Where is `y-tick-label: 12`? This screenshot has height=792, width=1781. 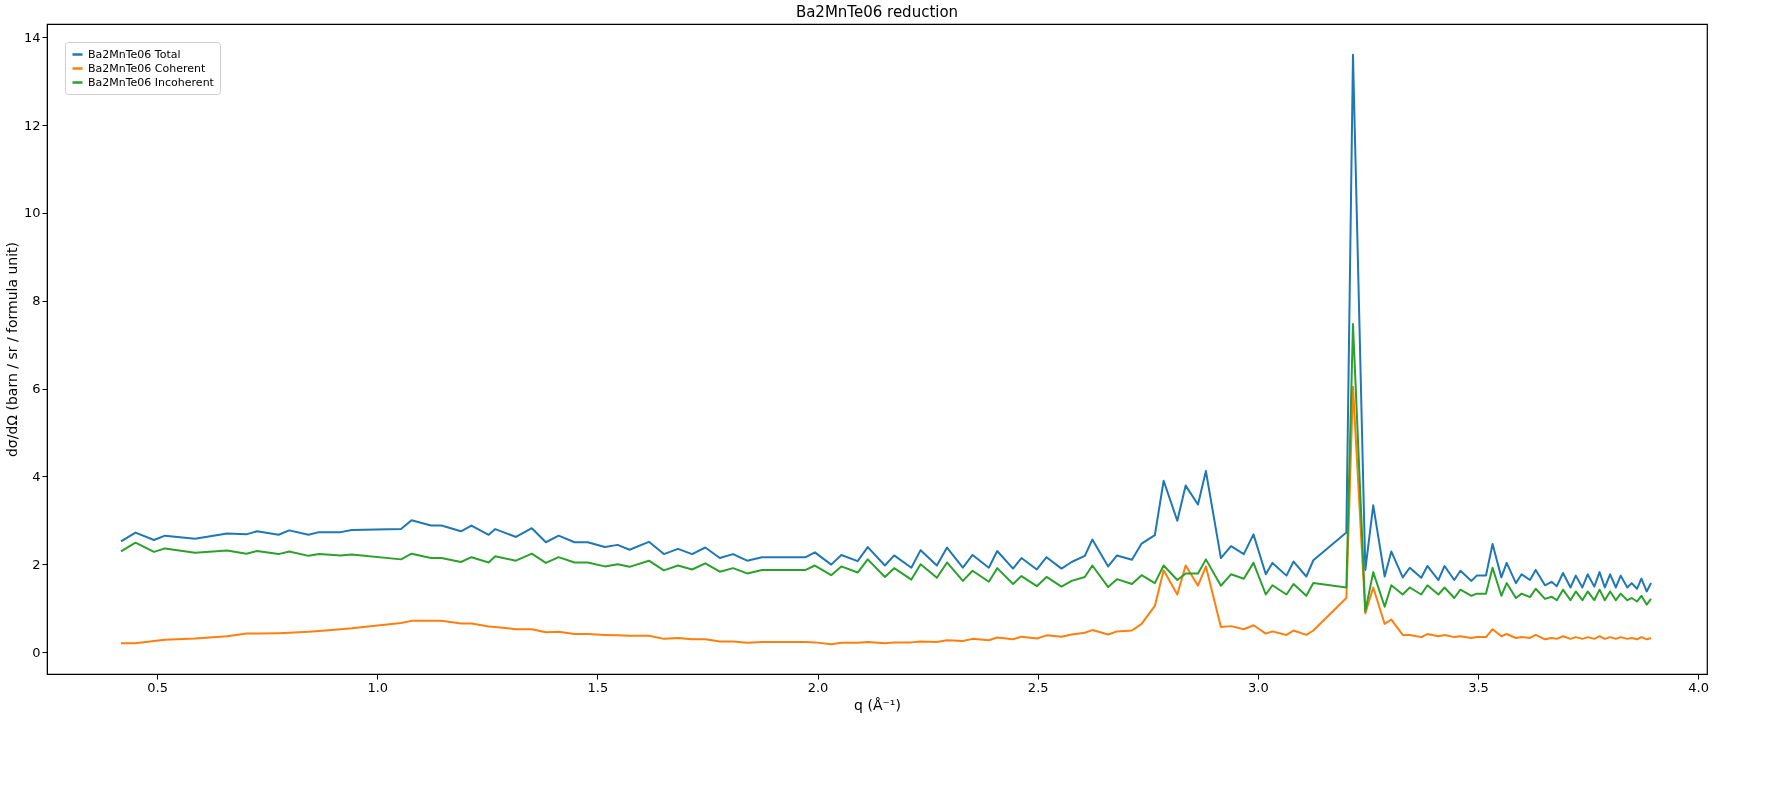
y-tick-label: 12 is located at coordinates (32, 125).